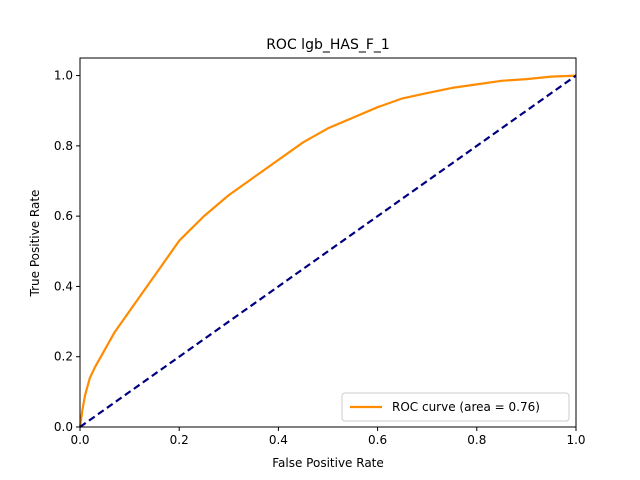  I want to click on legend-box, so click(455, 407).